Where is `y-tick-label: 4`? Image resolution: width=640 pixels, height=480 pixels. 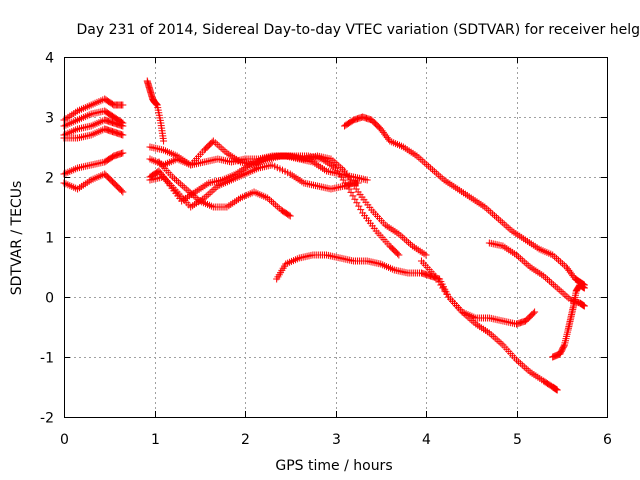
y-tick-label: 4 is located at coordinates (49, 59).